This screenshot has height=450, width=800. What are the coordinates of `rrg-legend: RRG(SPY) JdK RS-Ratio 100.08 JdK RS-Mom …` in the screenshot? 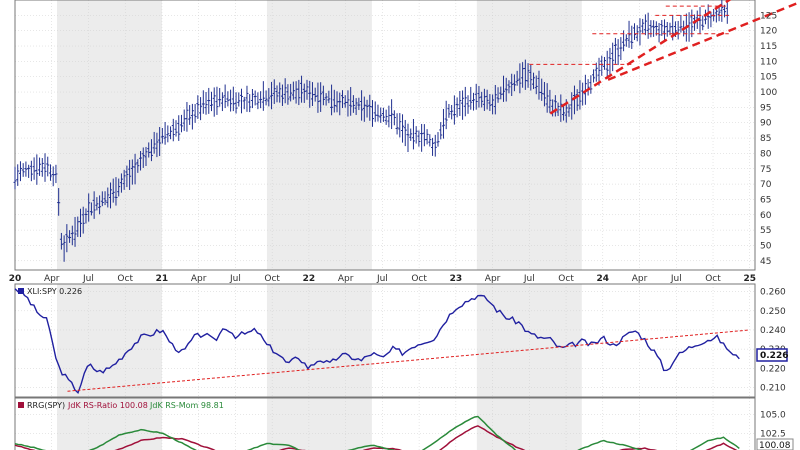 It's located at (121, 405).